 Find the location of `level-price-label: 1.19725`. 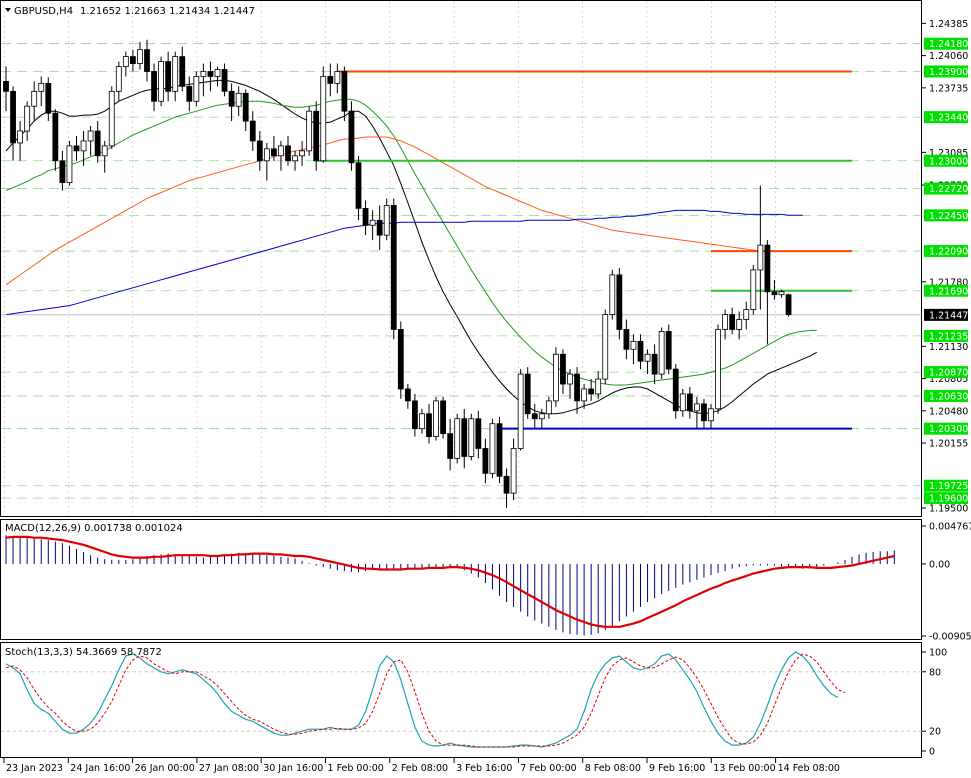

level-price-label: 1.19725 is located at coordinates (948, 486).